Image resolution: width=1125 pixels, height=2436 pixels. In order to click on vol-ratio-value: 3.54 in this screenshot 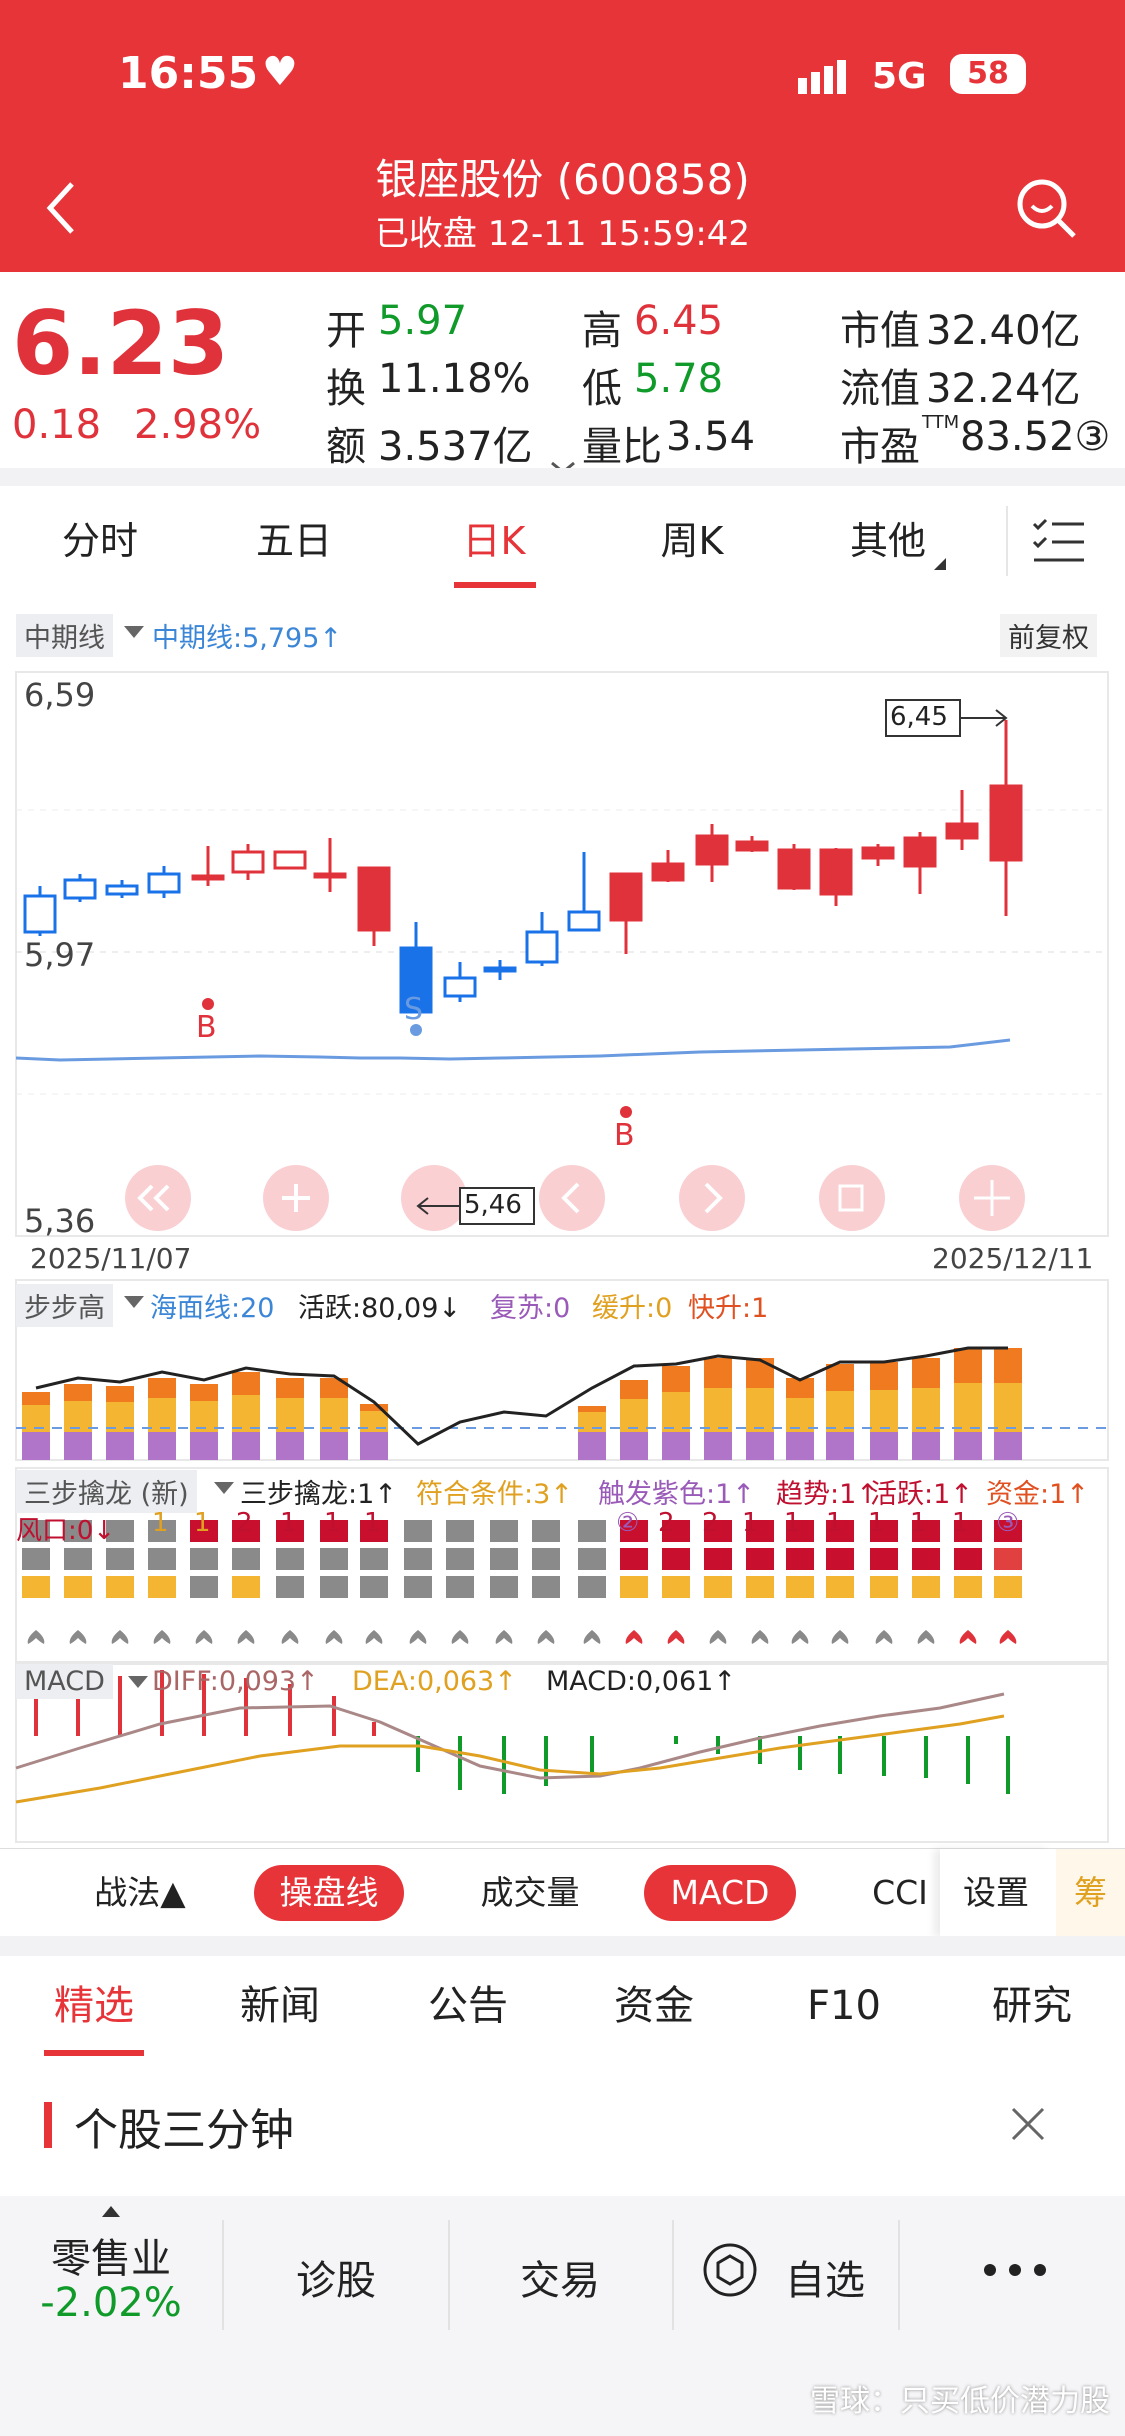, I will do `click(711, 437)`.